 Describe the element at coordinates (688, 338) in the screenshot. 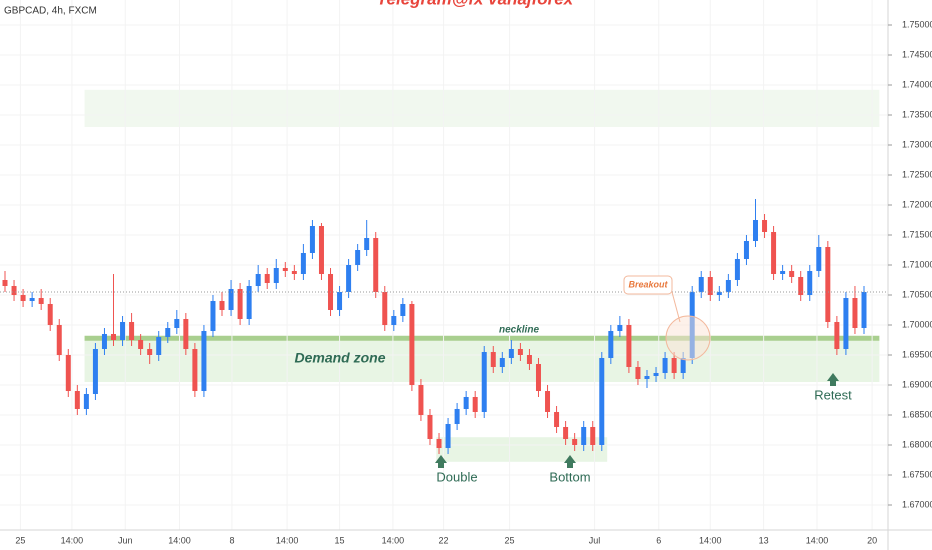

I see `breakout-circle` at that location.